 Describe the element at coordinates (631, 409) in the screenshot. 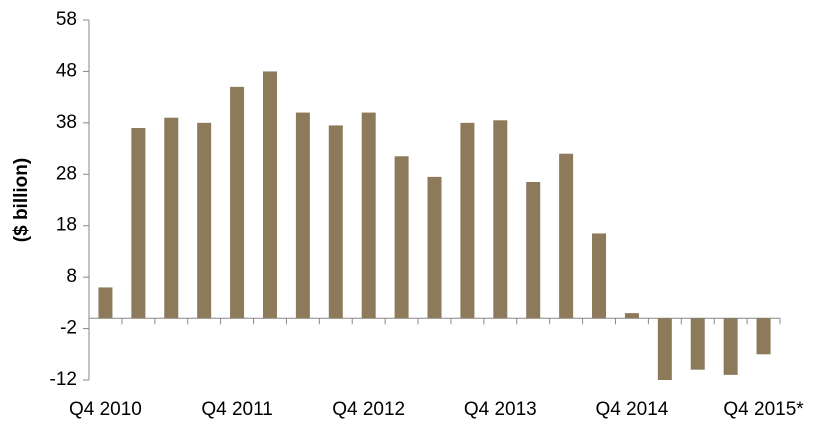

I see `x-tick-label: Q4 2014` at that location.